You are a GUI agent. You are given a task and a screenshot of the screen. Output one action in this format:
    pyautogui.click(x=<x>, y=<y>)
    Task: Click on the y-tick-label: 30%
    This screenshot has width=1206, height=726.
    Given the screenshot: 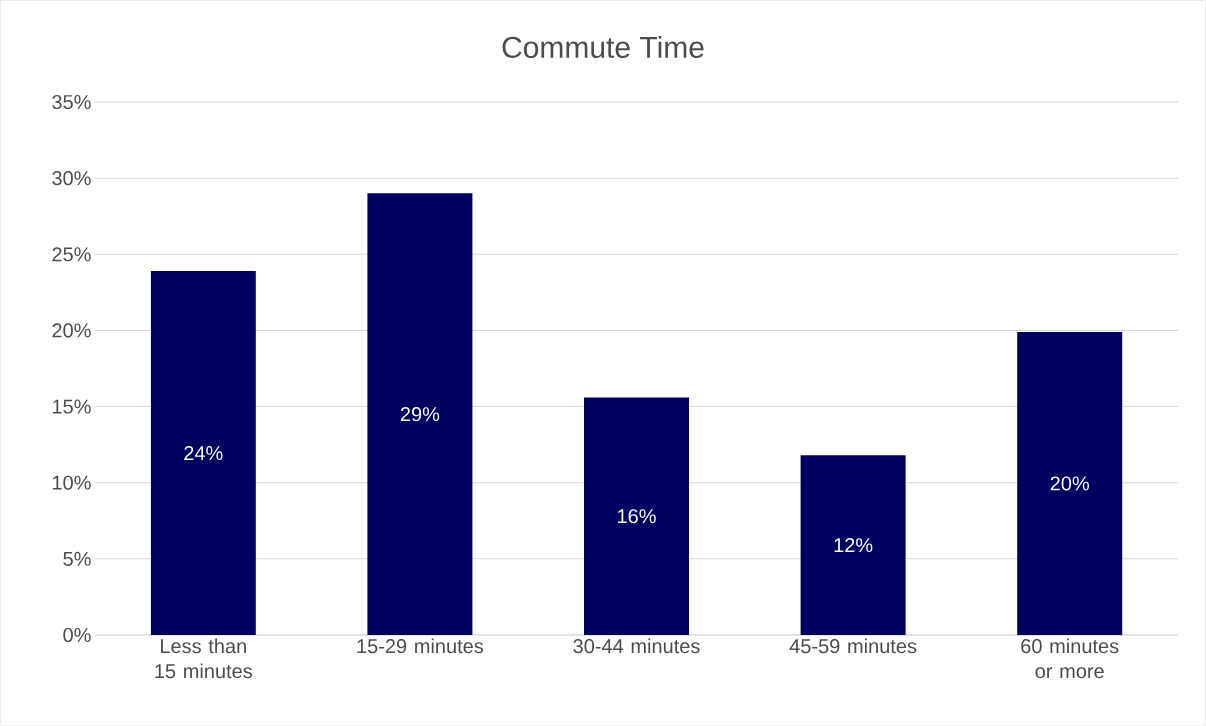 What is the action you would take?
    pyautogui.click(x=71, y=178)
    